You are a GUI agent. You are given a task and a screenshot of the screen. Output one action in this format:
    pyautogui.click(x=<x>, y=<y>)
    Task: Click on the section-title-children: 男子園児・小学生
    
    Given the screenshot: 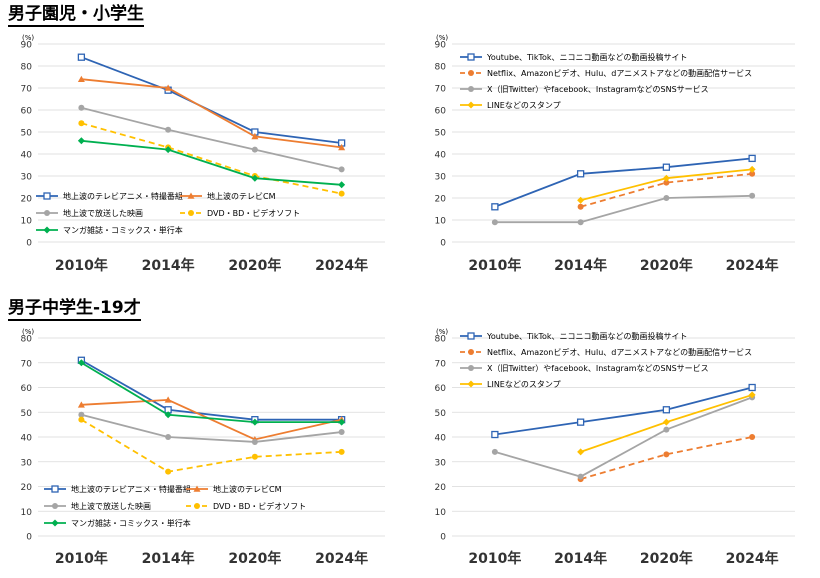 What is the action you would take?
    pyautogui.click(x=76, y=15)
    